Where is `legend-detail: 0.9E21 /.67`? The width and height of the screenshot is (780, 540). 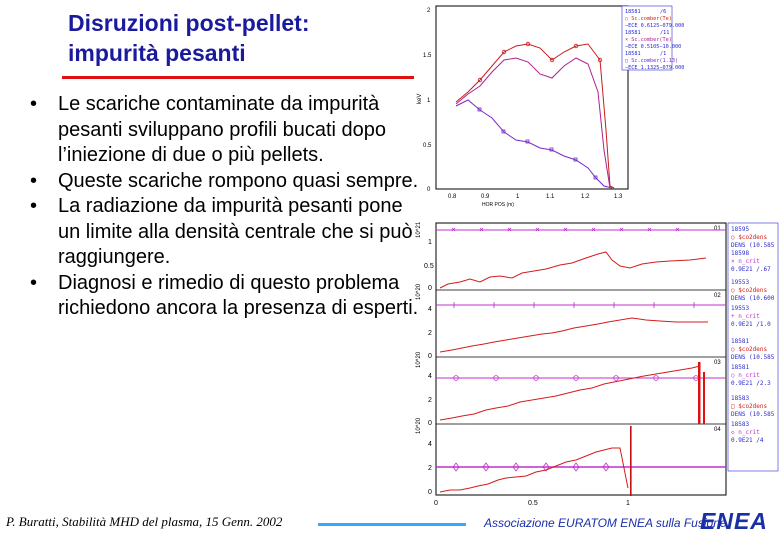 legend-detail: 0.9E21 /.67 is located at coordinates (751, 269).